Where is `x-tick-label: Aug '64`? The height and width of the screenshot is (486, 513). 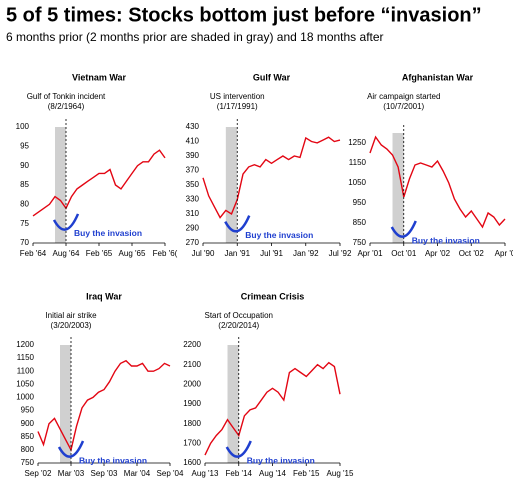
x-tick-label: Aug '64 is located at coordinates (66, 253).